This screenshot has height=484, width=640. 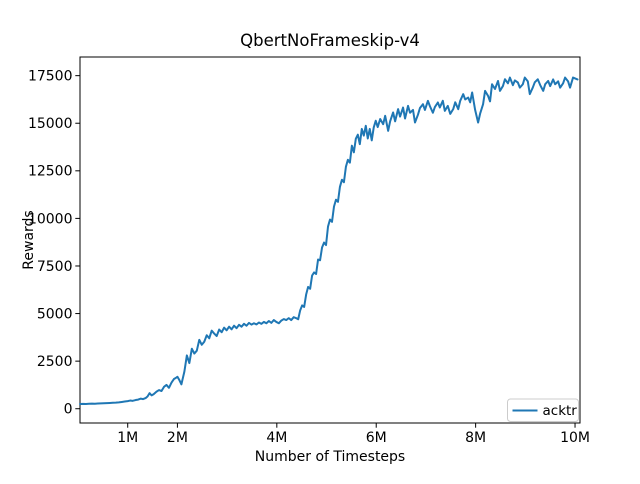 I want to click on x-tick-label: 6M, so click(x=376, y=438).